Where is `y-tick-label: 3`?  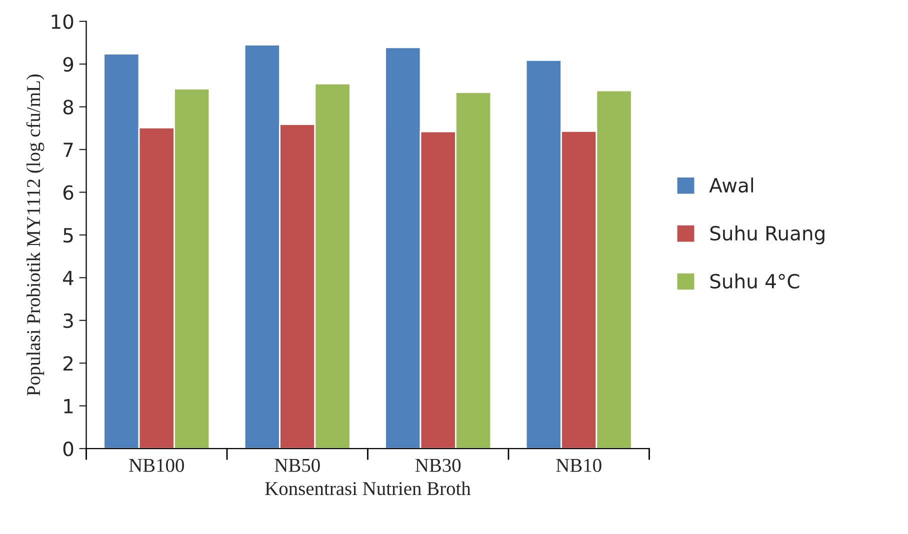 y-tick-label: 3 is located at coordinates (68, 320).